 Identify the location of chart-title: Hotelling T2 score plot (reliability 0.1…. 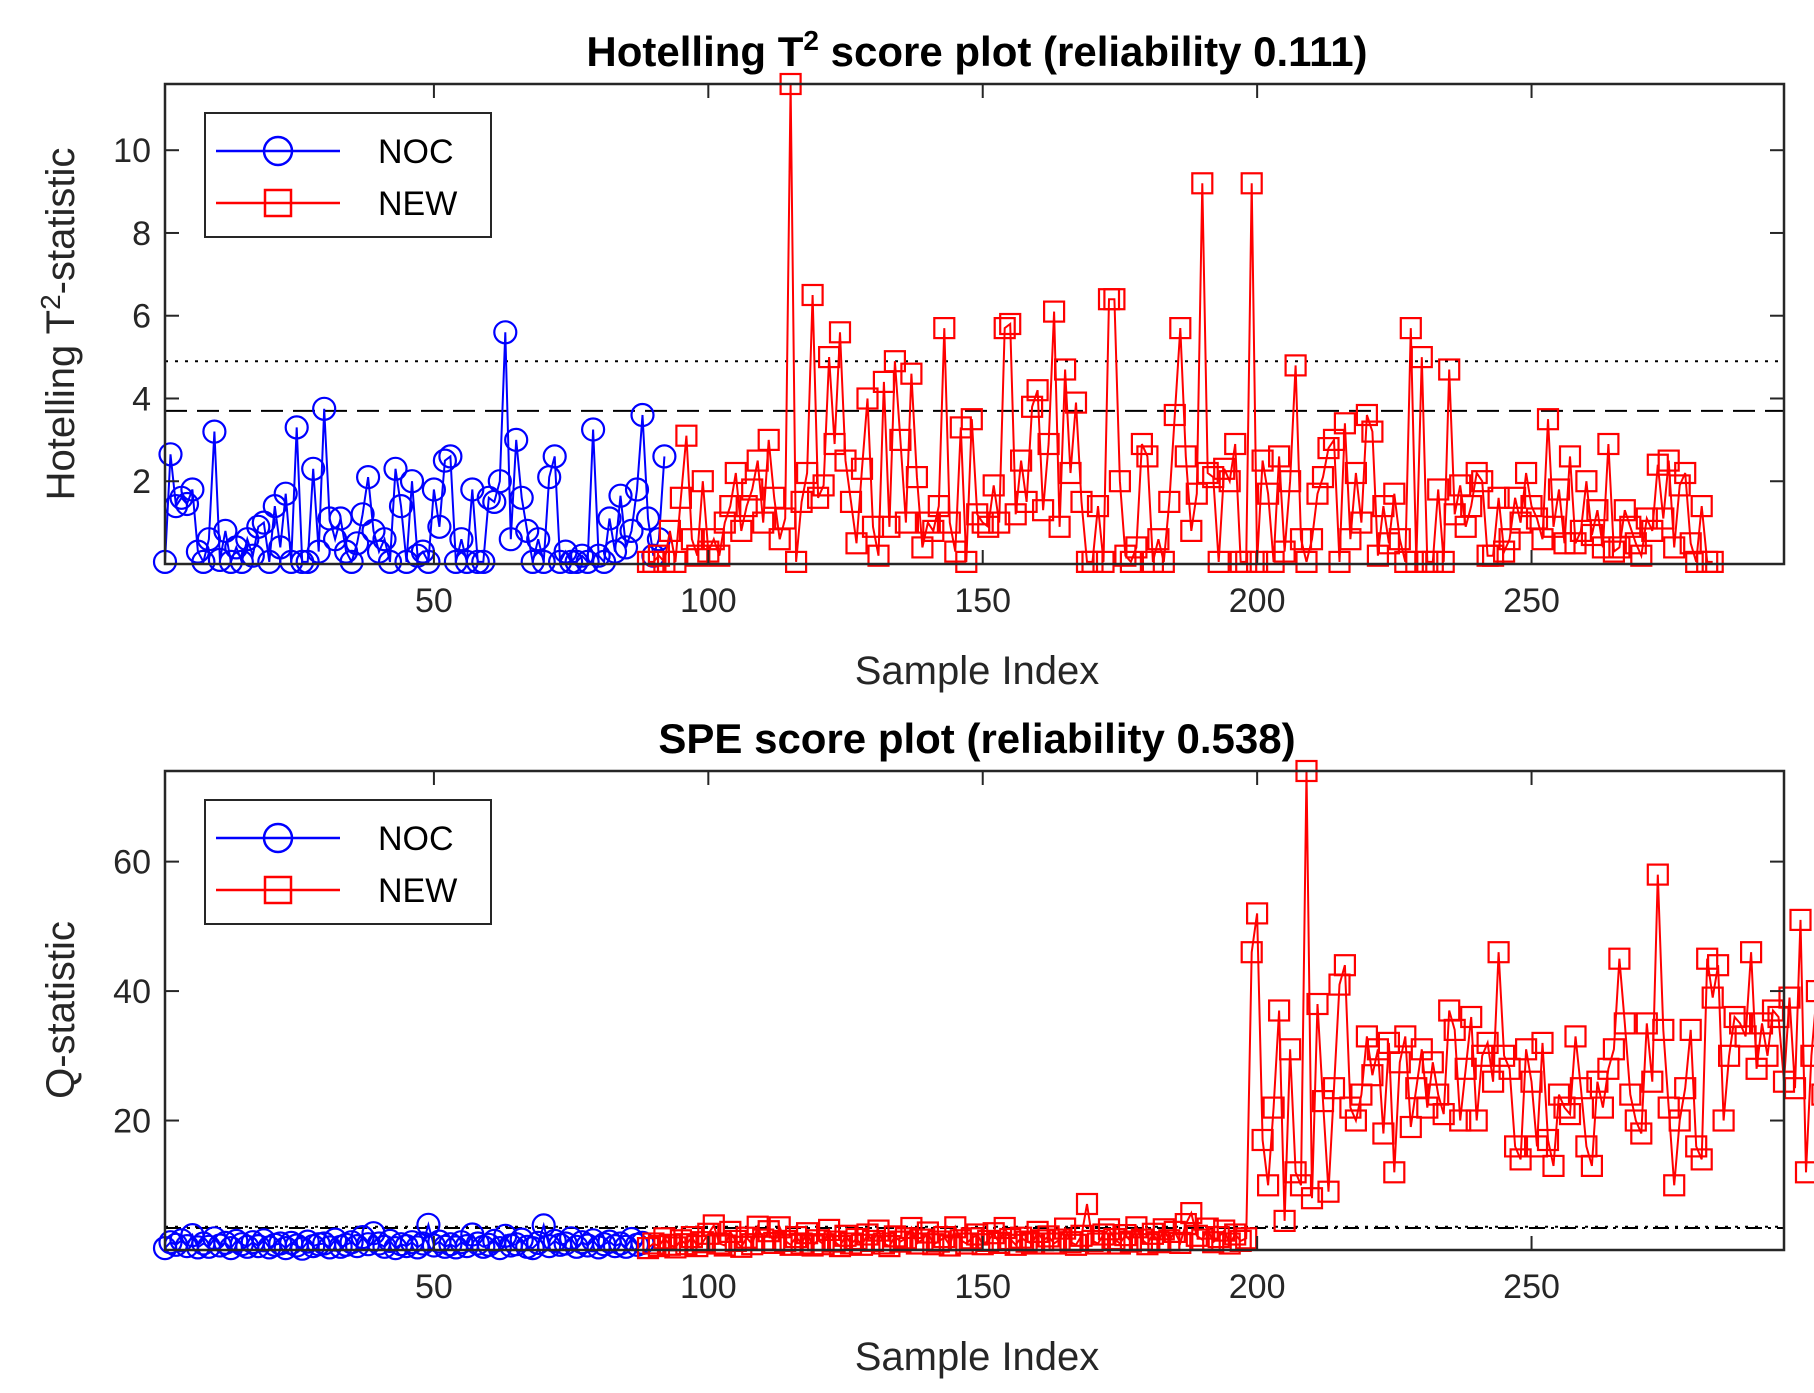
(976, 50).